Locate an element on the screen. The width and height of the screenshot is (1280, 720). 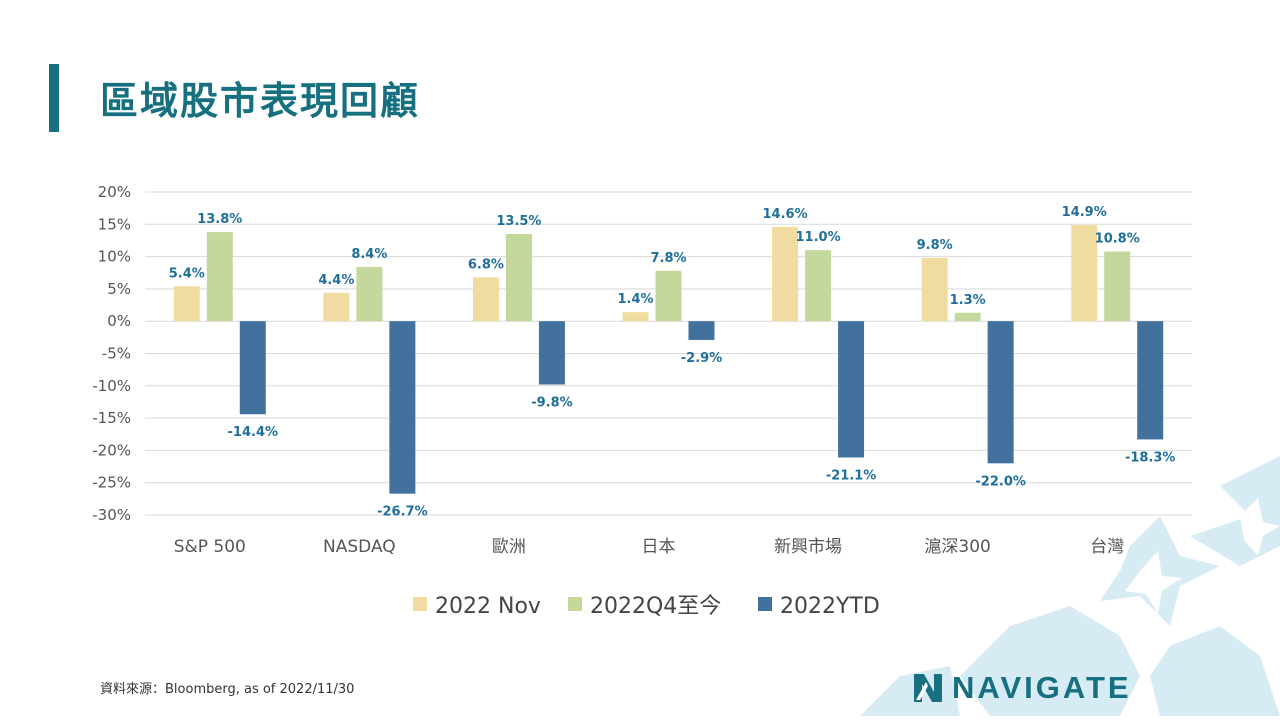
data-label: 1.4% is located at coordinates (635, 299).